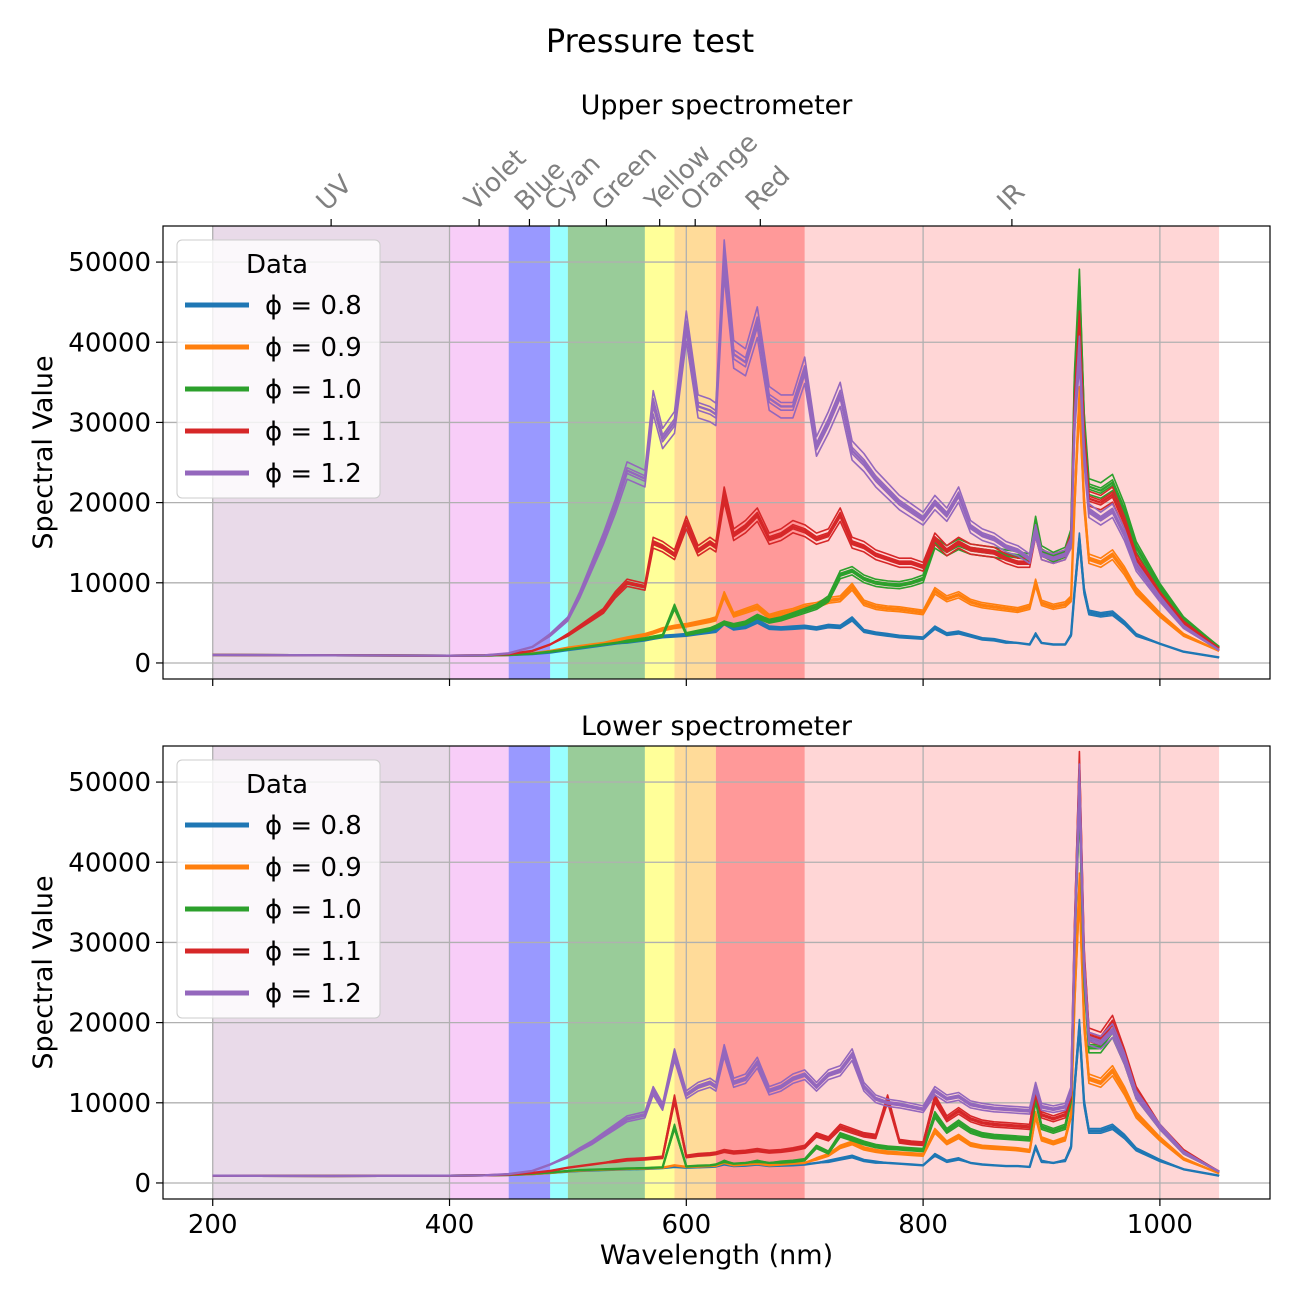 This screenshot has height=1300, width=1300. Describe the element at coordinates (717, 105) in the screenshot. I see `subplot-title: Upper spectrometer` at that location.